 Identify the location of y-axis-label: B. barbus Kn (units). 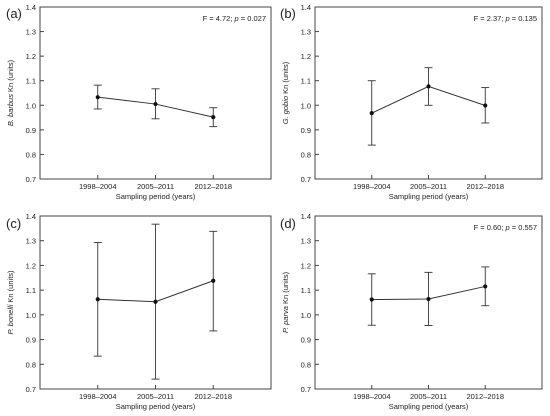
(10, 92).